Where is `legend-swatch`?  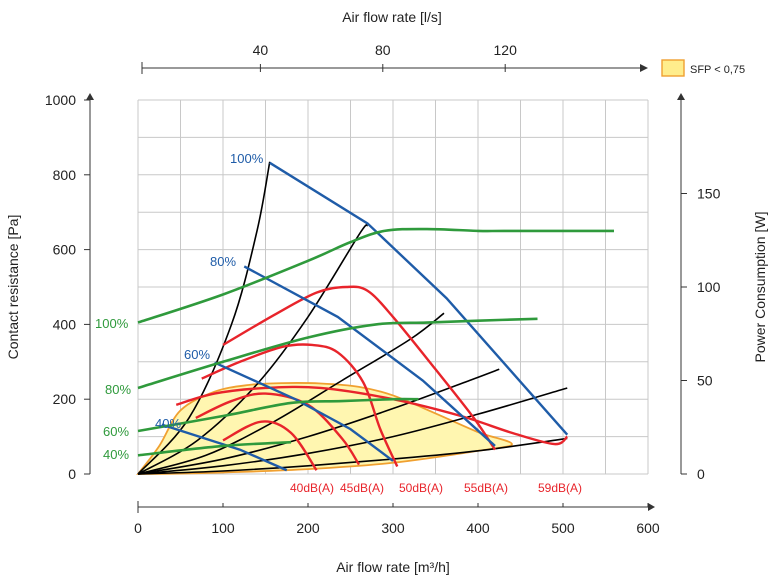 legend-swatch is located at coordinates (673, 68).